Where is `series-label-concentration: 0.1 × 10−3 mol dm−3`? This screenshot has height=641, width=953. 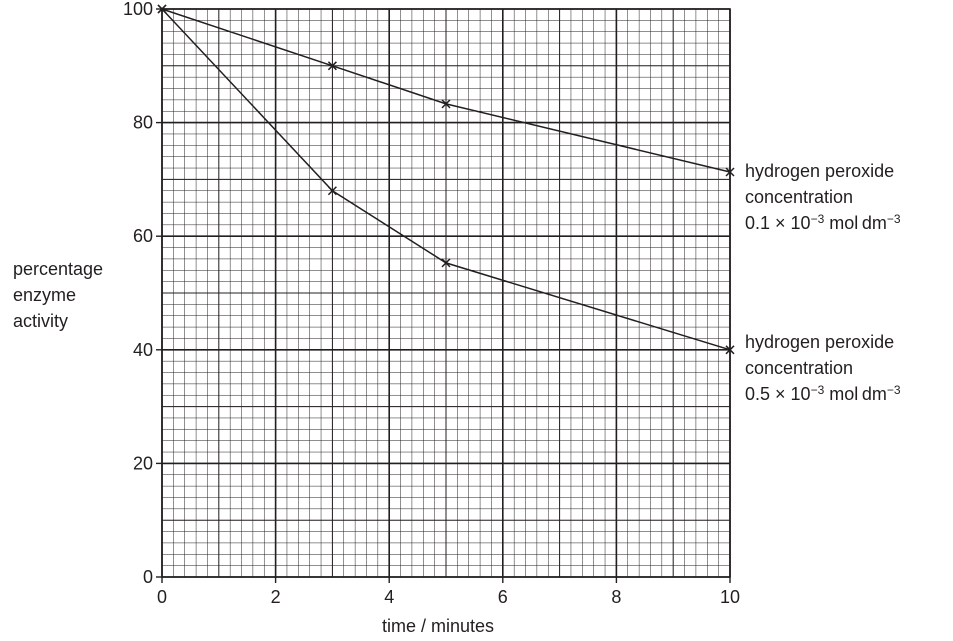 series-label-concentration: 0.1 × 10−3 mol dm−3 is located at coordinates (823, 222).